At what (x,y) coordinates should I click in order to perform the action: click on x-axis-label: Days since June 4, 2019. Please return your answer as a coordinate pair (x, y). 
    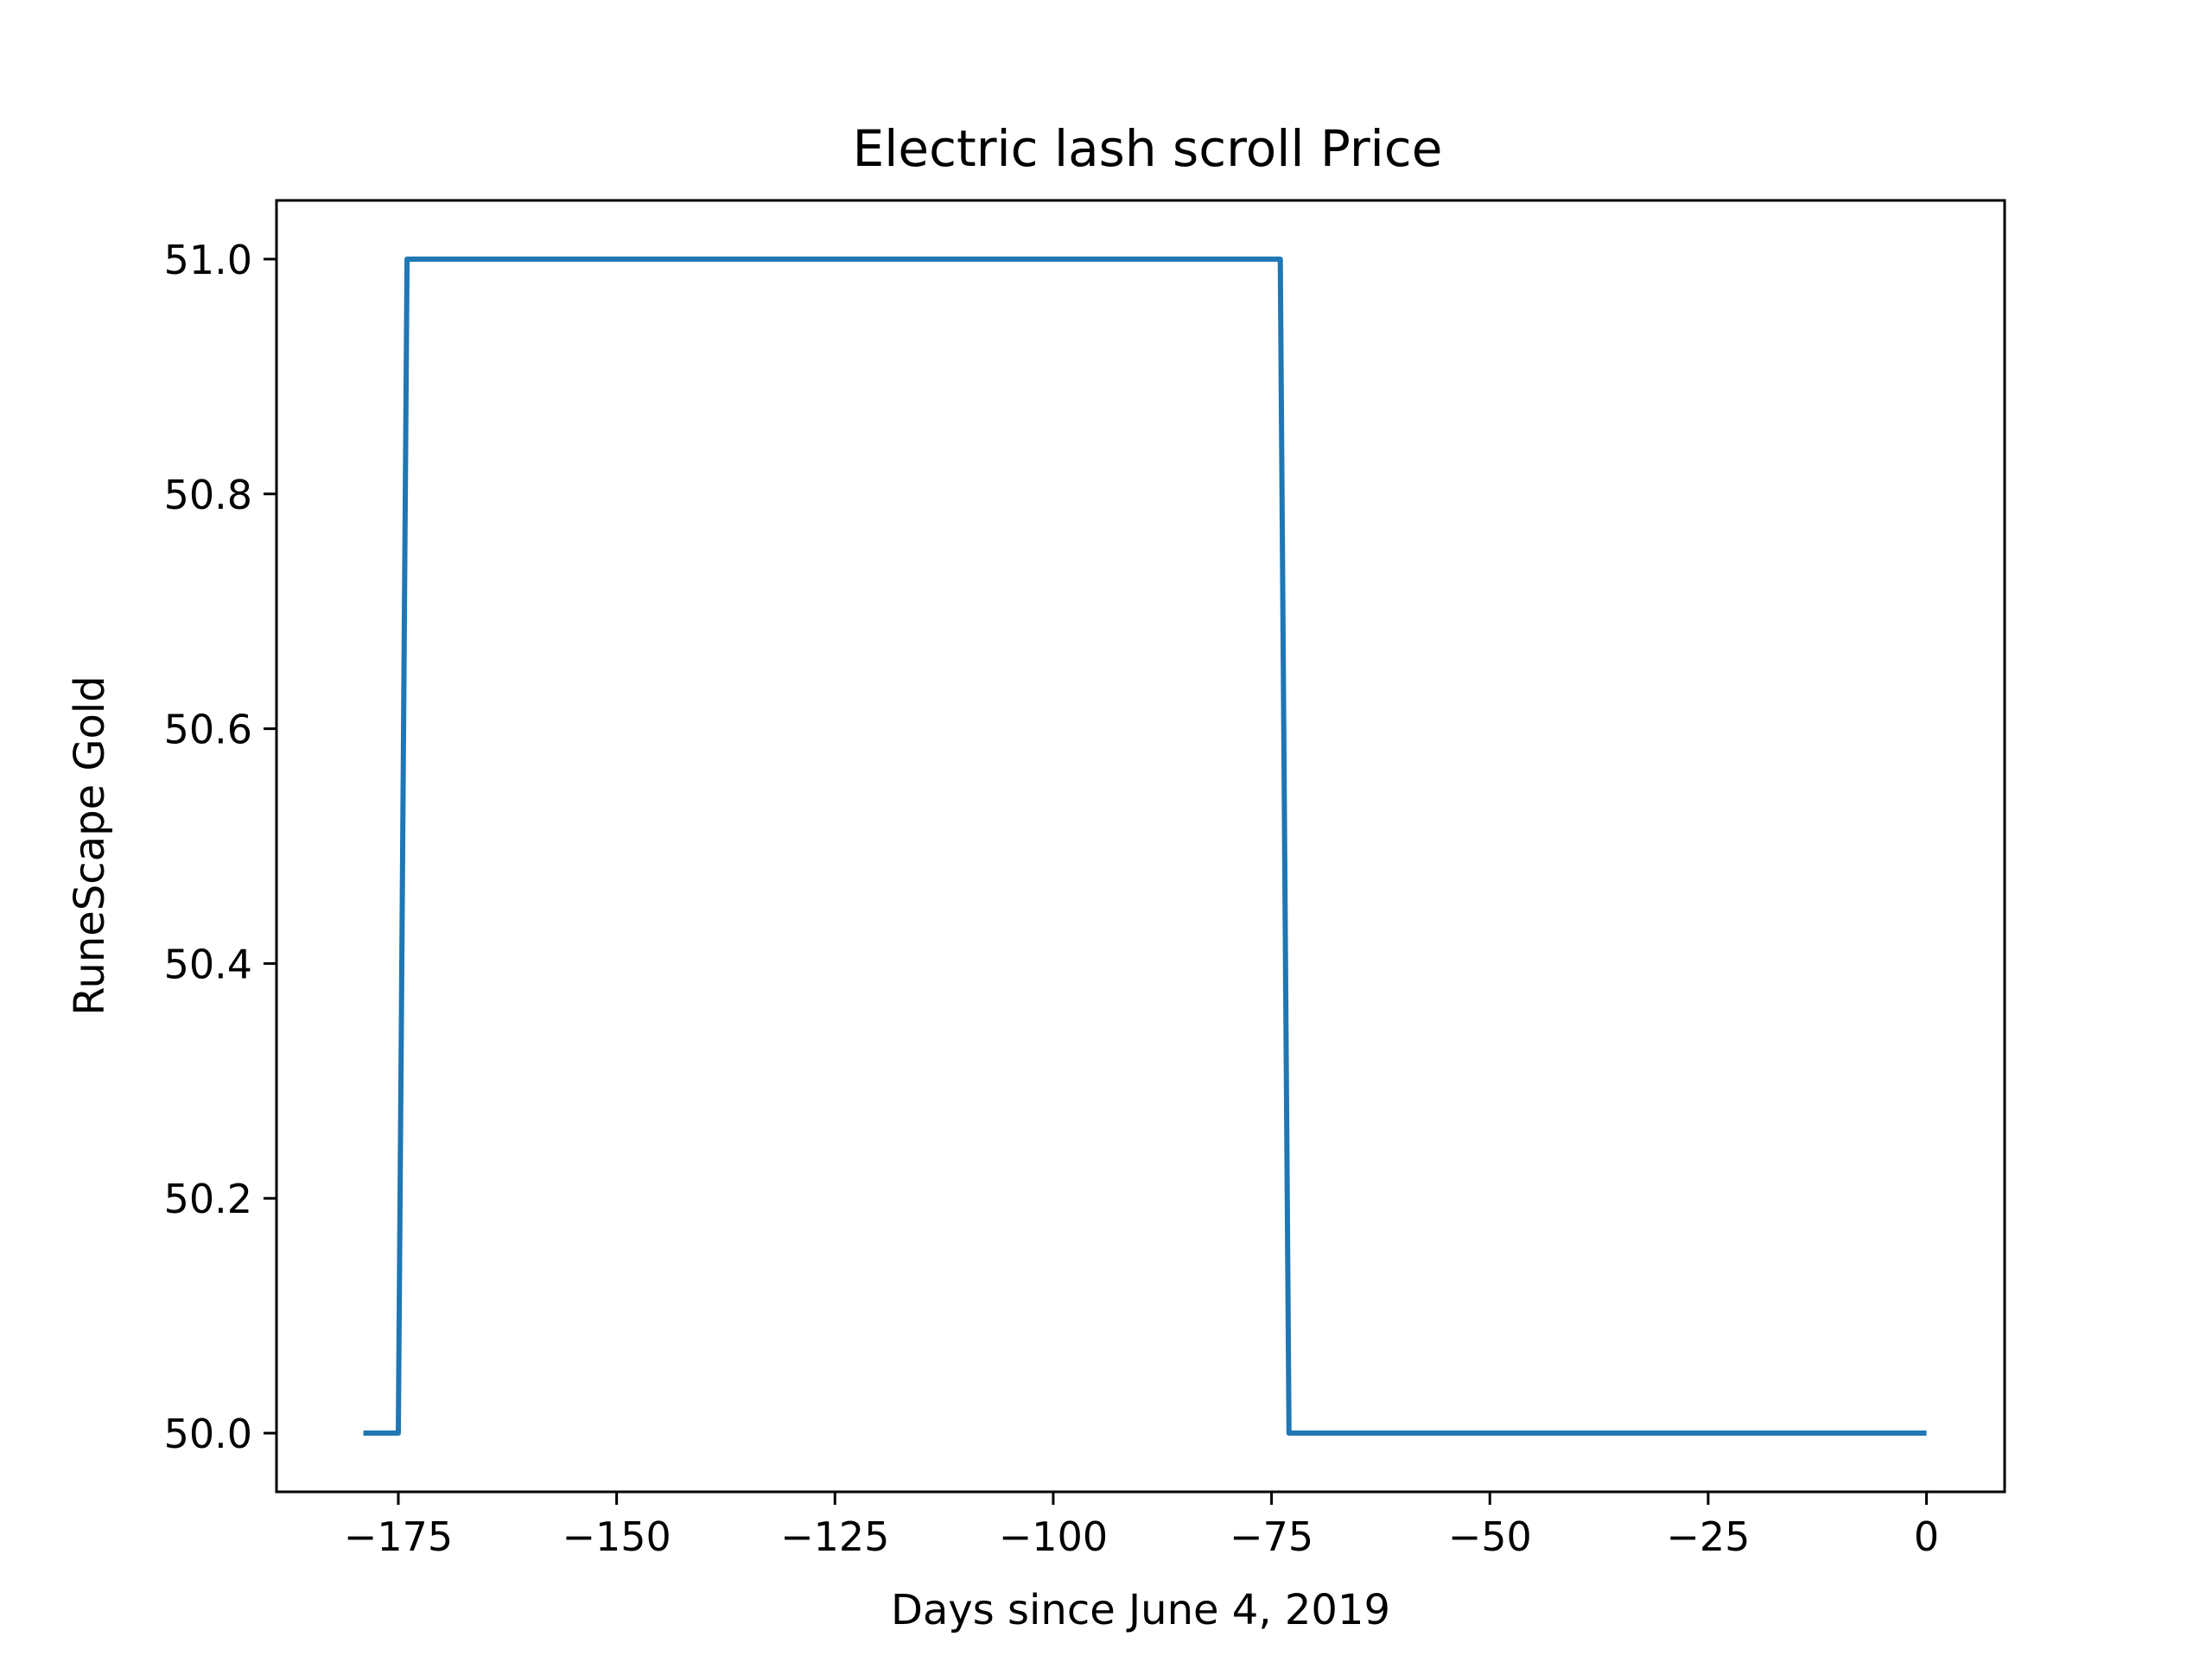
    Looking at the image, I should click on (1140, 1610).